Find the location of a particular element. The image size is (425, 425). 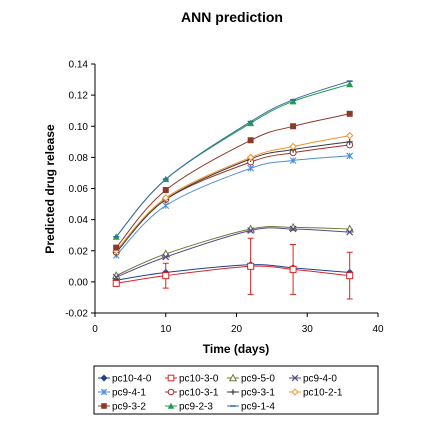

legend-label: pc9-3-2 is located at coordinates (129, 407).